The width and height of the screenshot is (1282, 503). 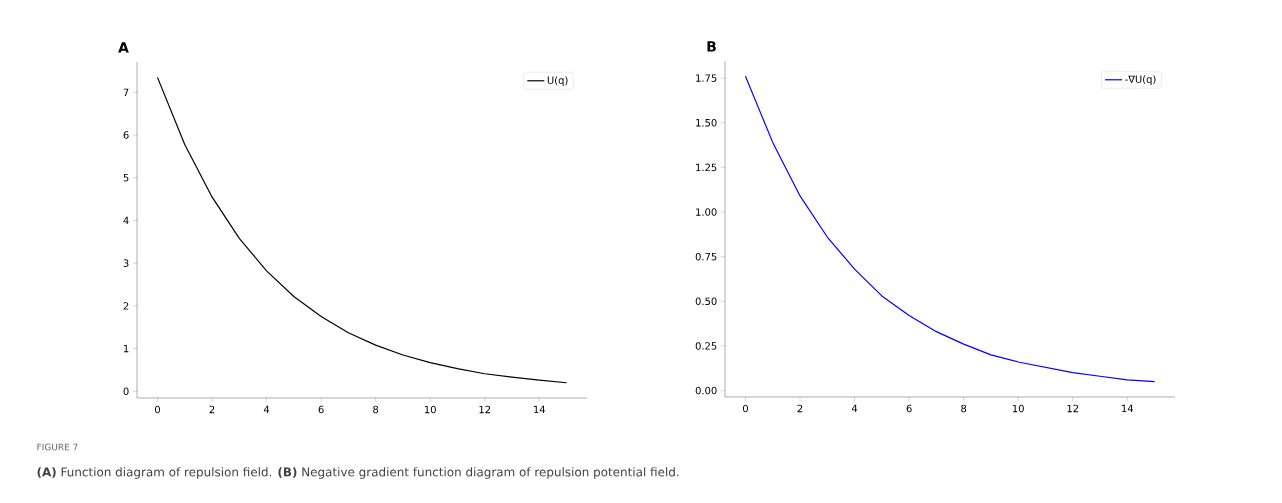 I want to click on y-tick-label: 1, so click(x=126, y=348).